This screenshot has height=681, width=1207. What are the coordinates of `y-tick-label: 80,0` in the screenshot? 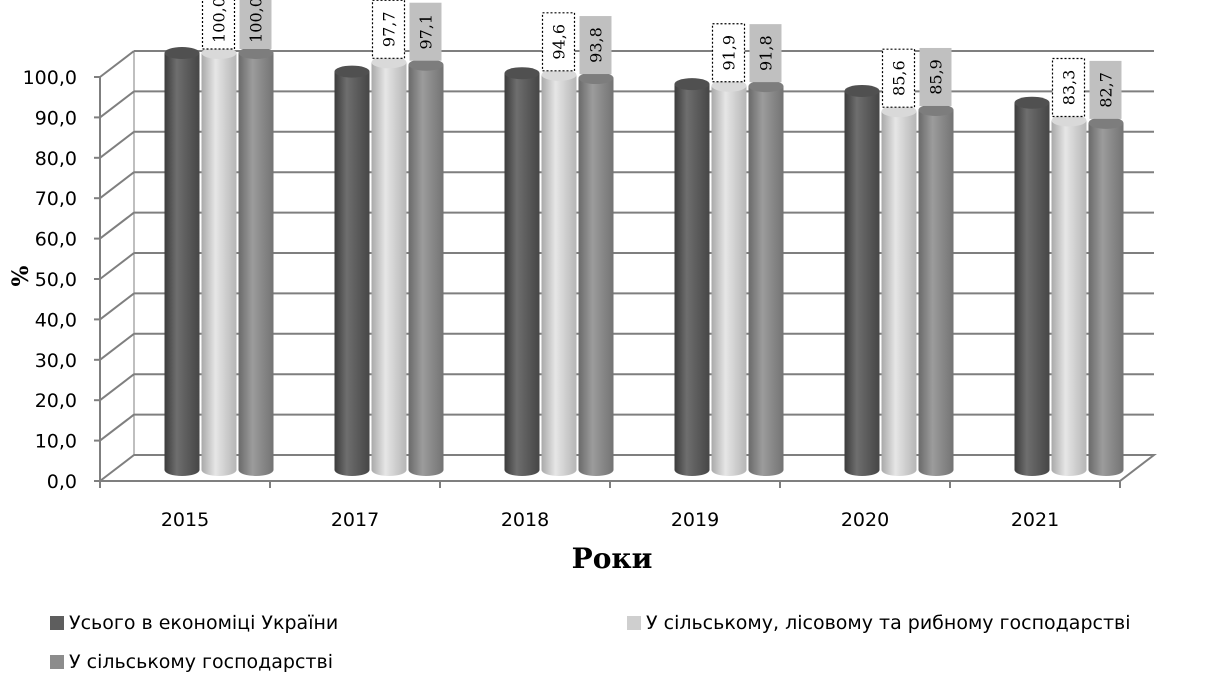 It's located at (56, 159).